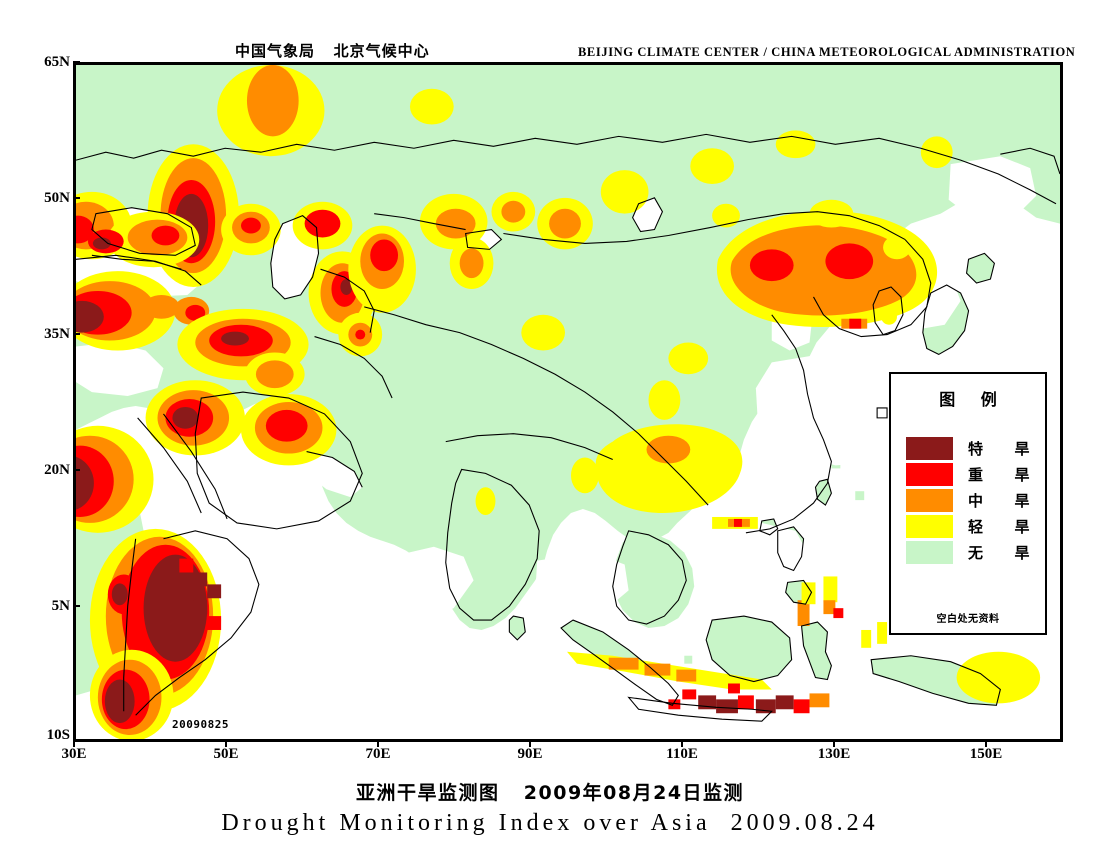  Describe the element at coordinates (378, 754) in the screenshot. I see `axis-label-lon-70e: 70E` at that location.